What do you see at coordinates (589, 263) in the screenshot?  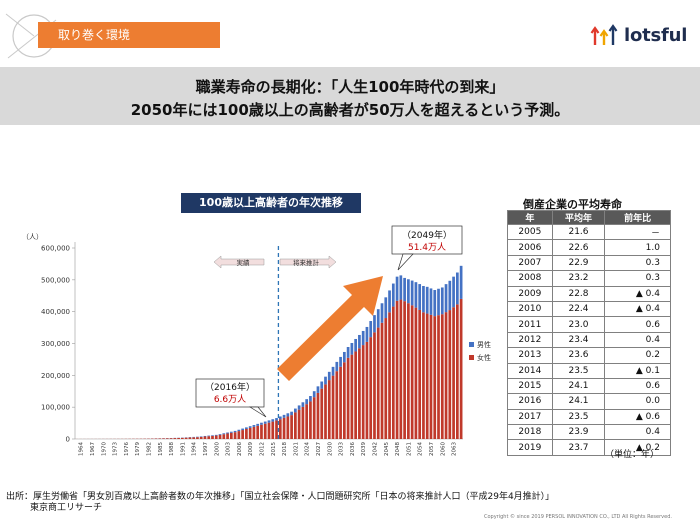 I see `table-row: 2007 22.9 0.3` at bounding box center [589, 263].